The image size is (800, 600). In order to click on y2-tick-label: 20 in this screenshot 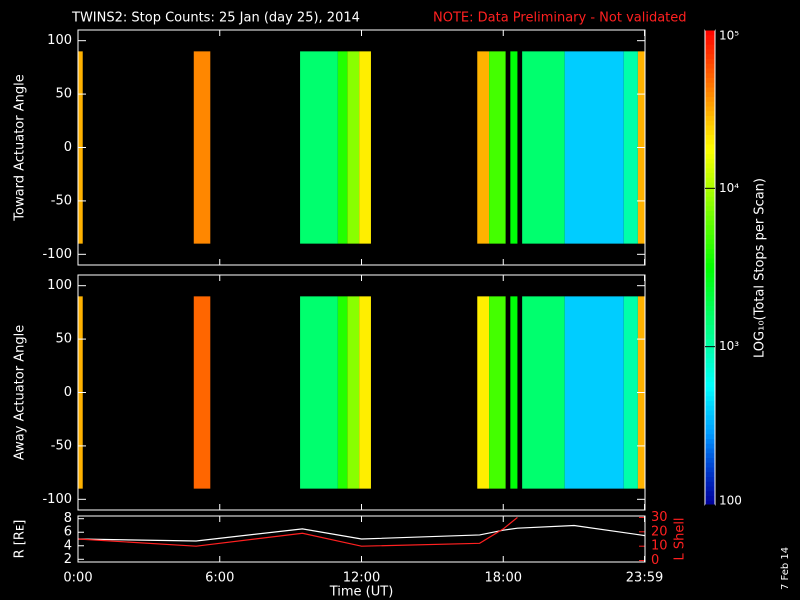, I will do `click(659, 531)`.